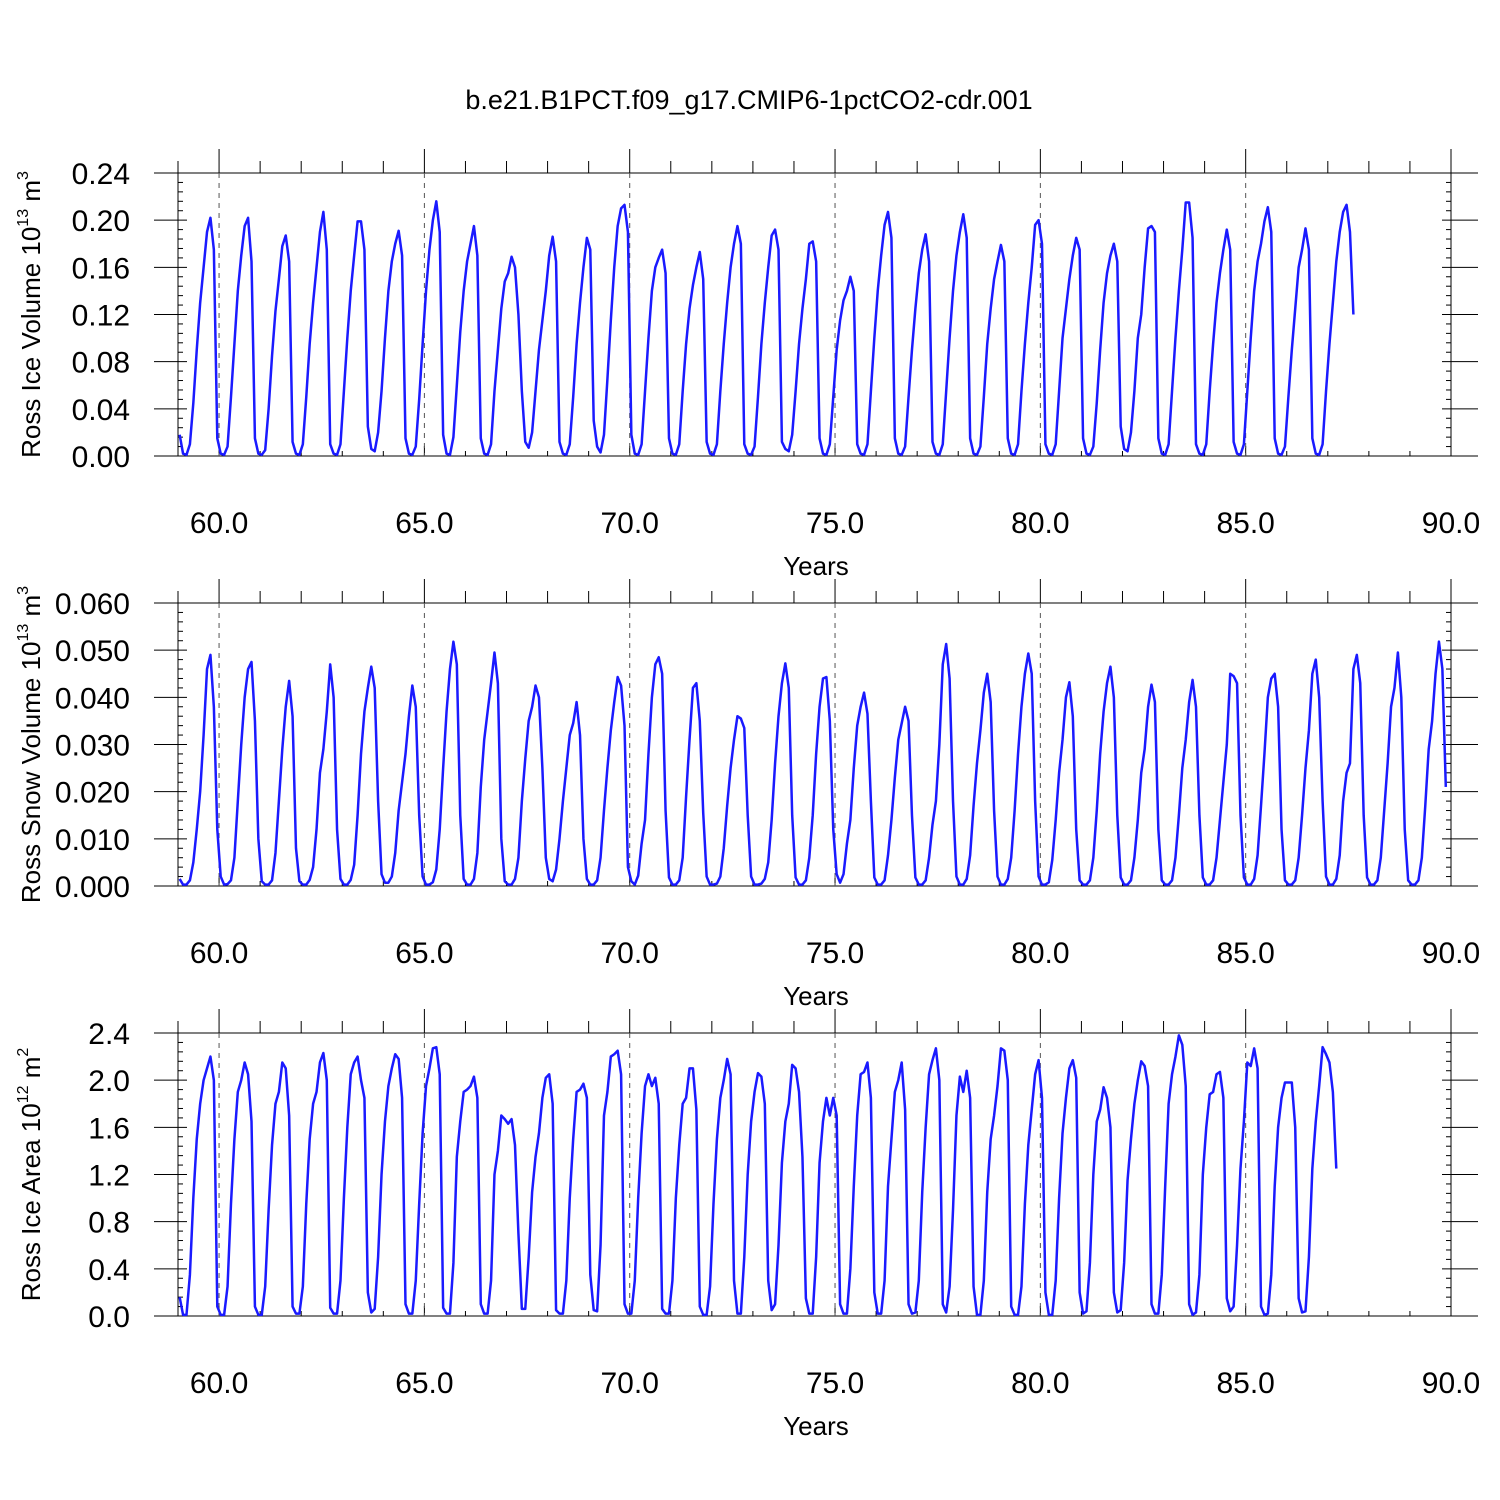 The image size is (1500, 1500). What do you see at coordinates (101, 221) in the screenshot?
I see `y-tick-label: 0.20` at bounding box center [101, 221].